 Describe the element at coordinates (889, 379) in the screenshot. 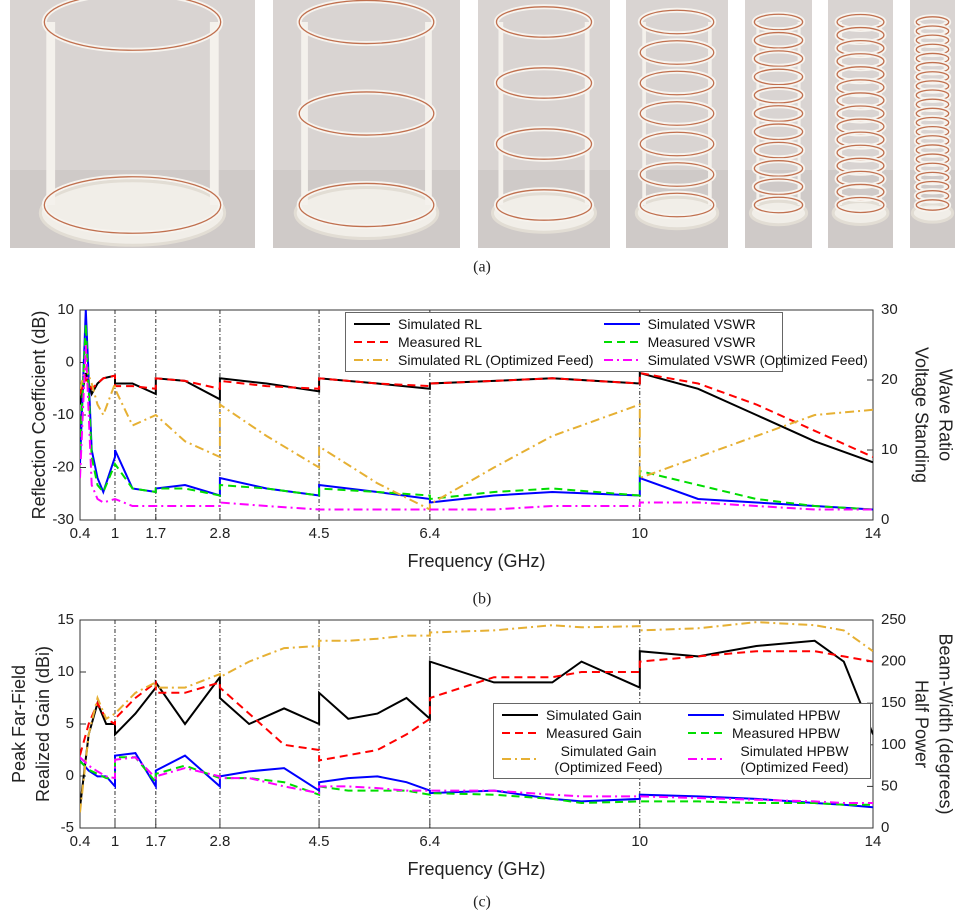

I see `y2-tick-label: 20` at that location.